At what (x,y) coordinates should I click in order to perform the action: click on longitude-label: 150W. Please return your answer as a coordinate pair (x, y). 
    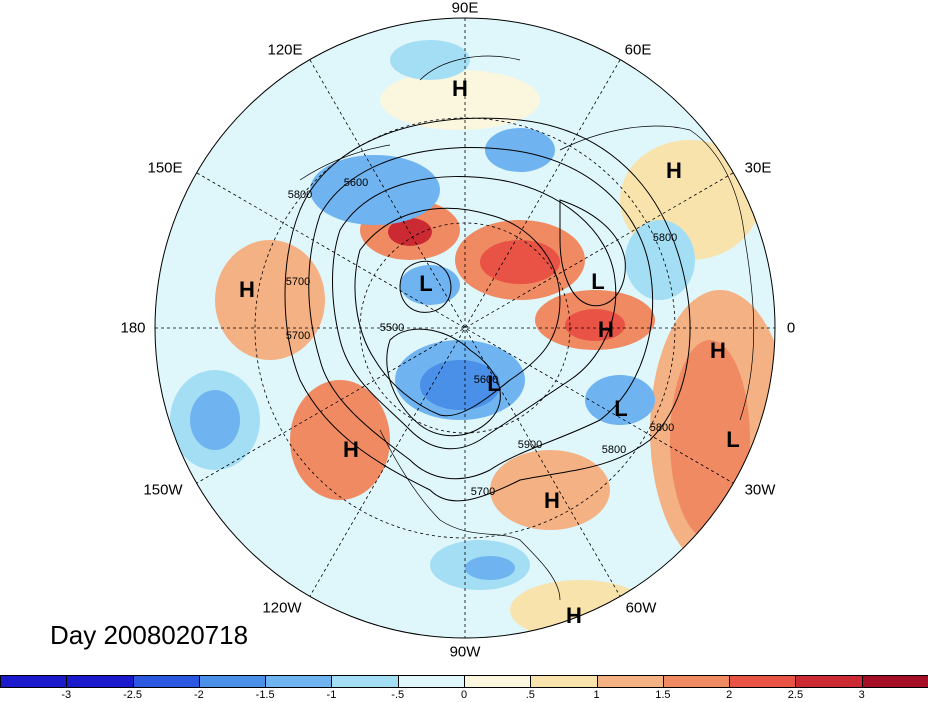
    Looking at the image, I should click on (163, 490).